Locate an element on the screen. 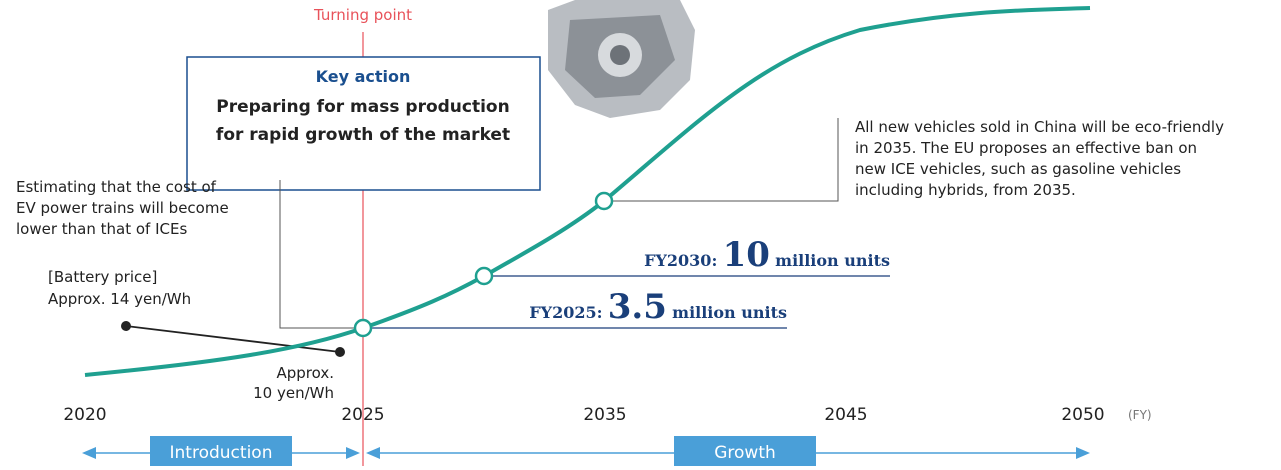 The height and width of the screenshot is (470, 1281). battery-label: [Battery price] is located at coordinates (102, 277).